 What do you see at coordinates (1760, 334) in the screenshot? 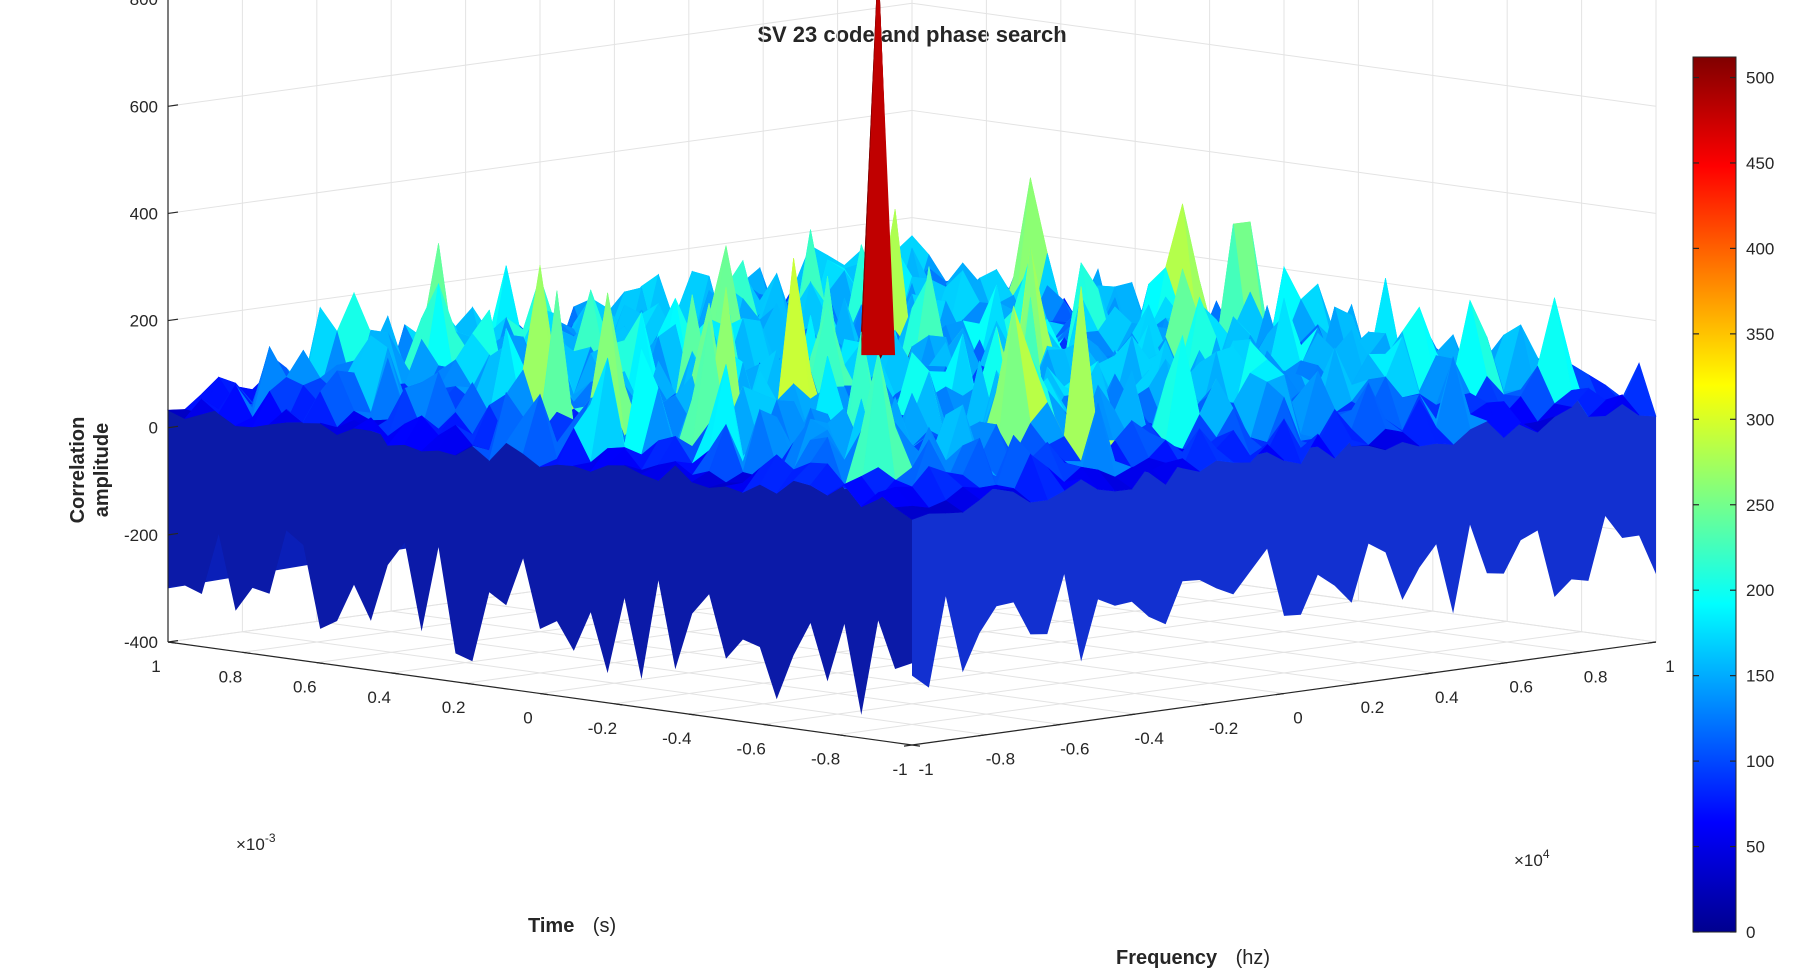
I see `colorbar-tick-label: 350` at bounding box center [1760, 334].